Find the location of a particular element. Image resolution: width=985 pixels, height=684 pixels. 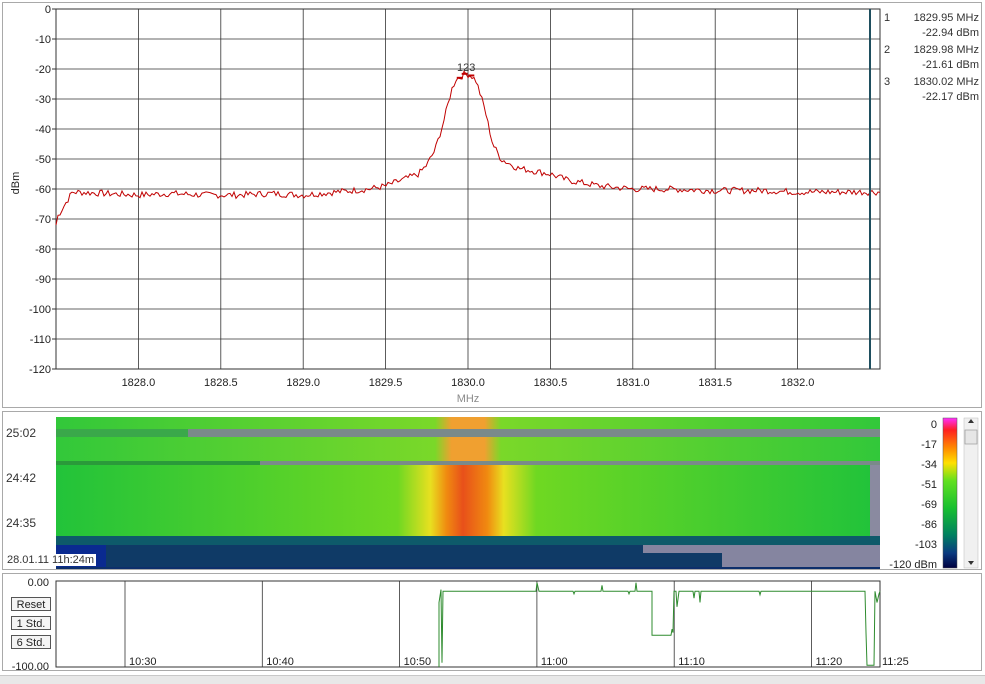

color-scale-label: -34 is located at coordinates (929, 465).